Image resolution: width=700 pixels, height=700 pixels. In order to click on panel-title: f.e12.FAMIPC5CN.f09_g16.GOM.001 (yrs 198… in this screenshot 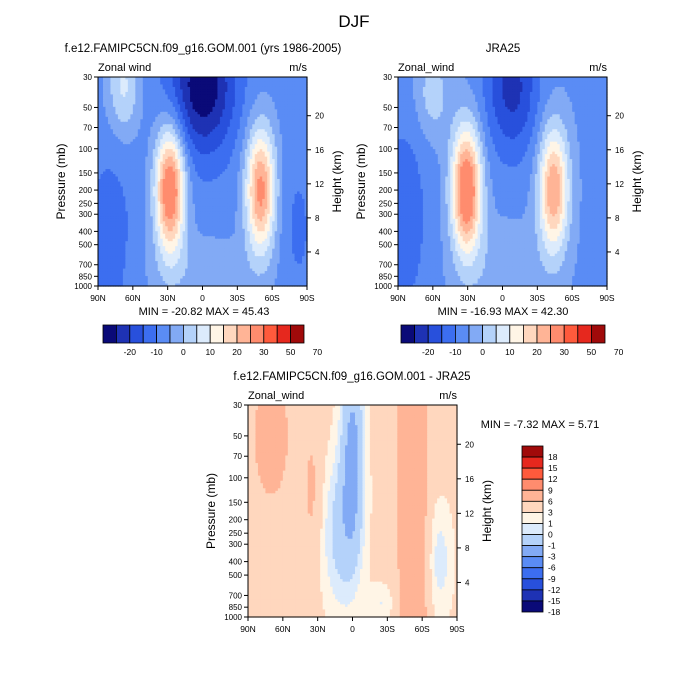, I will do `click(203, 49)`.